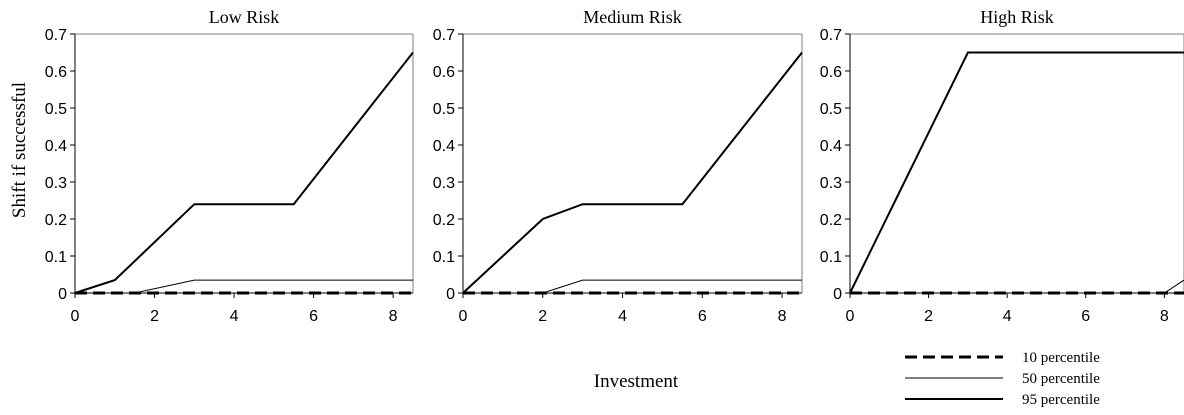 The height and width of the screenshot is (415, 1184). I want to click on legend-label: 10 percentile, so click(1061, 358).